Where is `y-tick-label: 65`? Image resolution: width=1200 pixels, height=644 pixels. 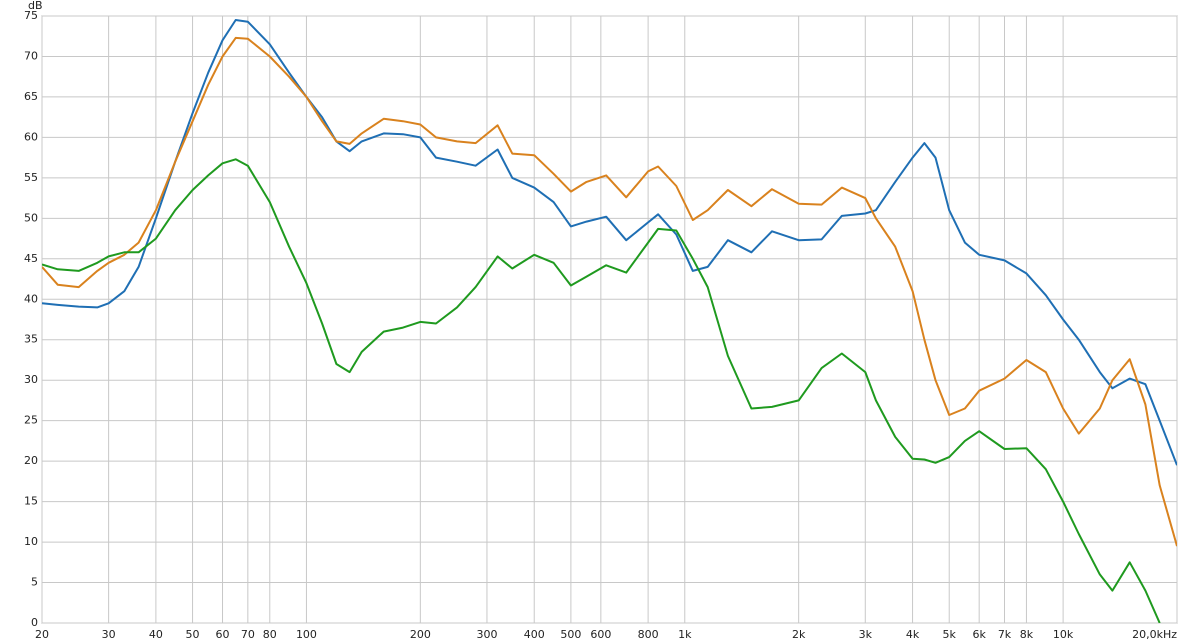
y-tick-label: 65 is located at coordinates (31, 96).